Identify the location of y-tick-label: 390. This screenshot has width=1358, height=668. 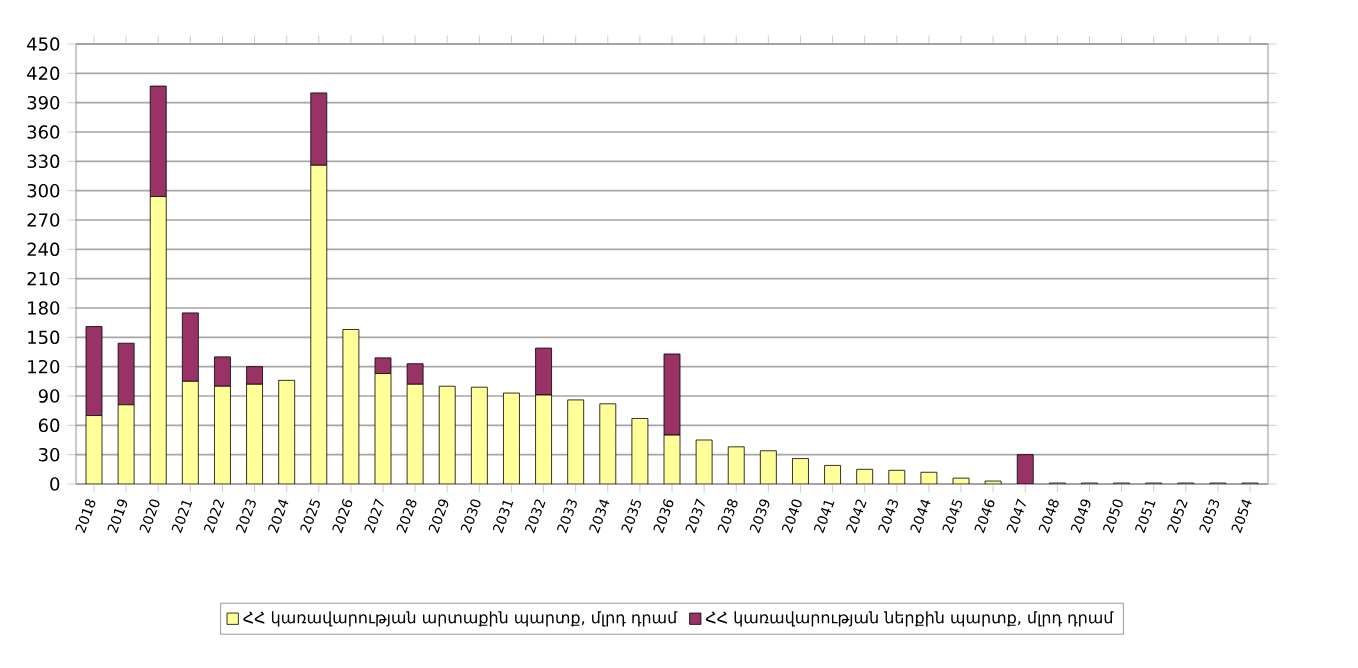
(43, 102).